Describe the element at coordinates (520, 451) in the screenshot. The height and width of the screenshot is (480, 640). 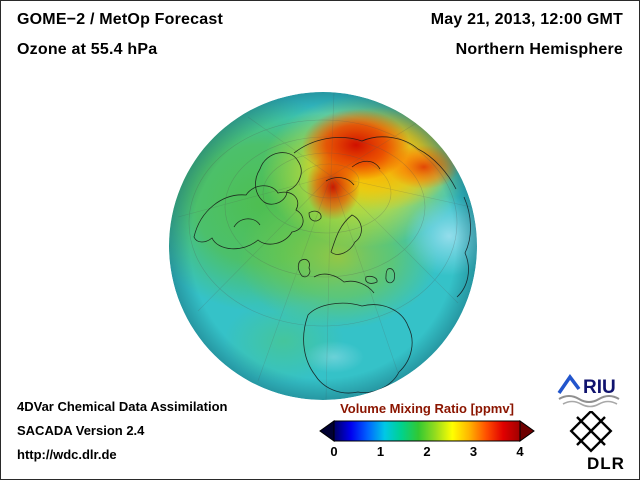
I see `tick-label-4: 4` at that location.